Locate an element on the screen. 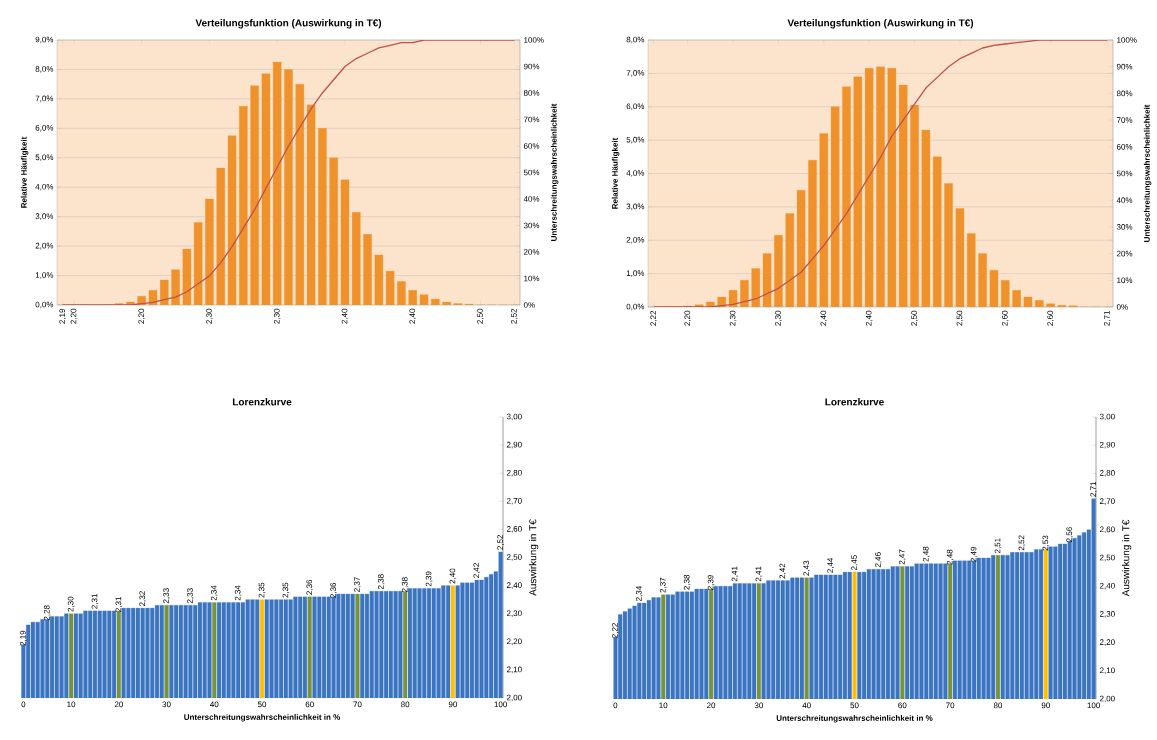 The width and height of the screenshot is (1157, 740). x-tick-label: 2,50 is located at coordinates (960, 318).